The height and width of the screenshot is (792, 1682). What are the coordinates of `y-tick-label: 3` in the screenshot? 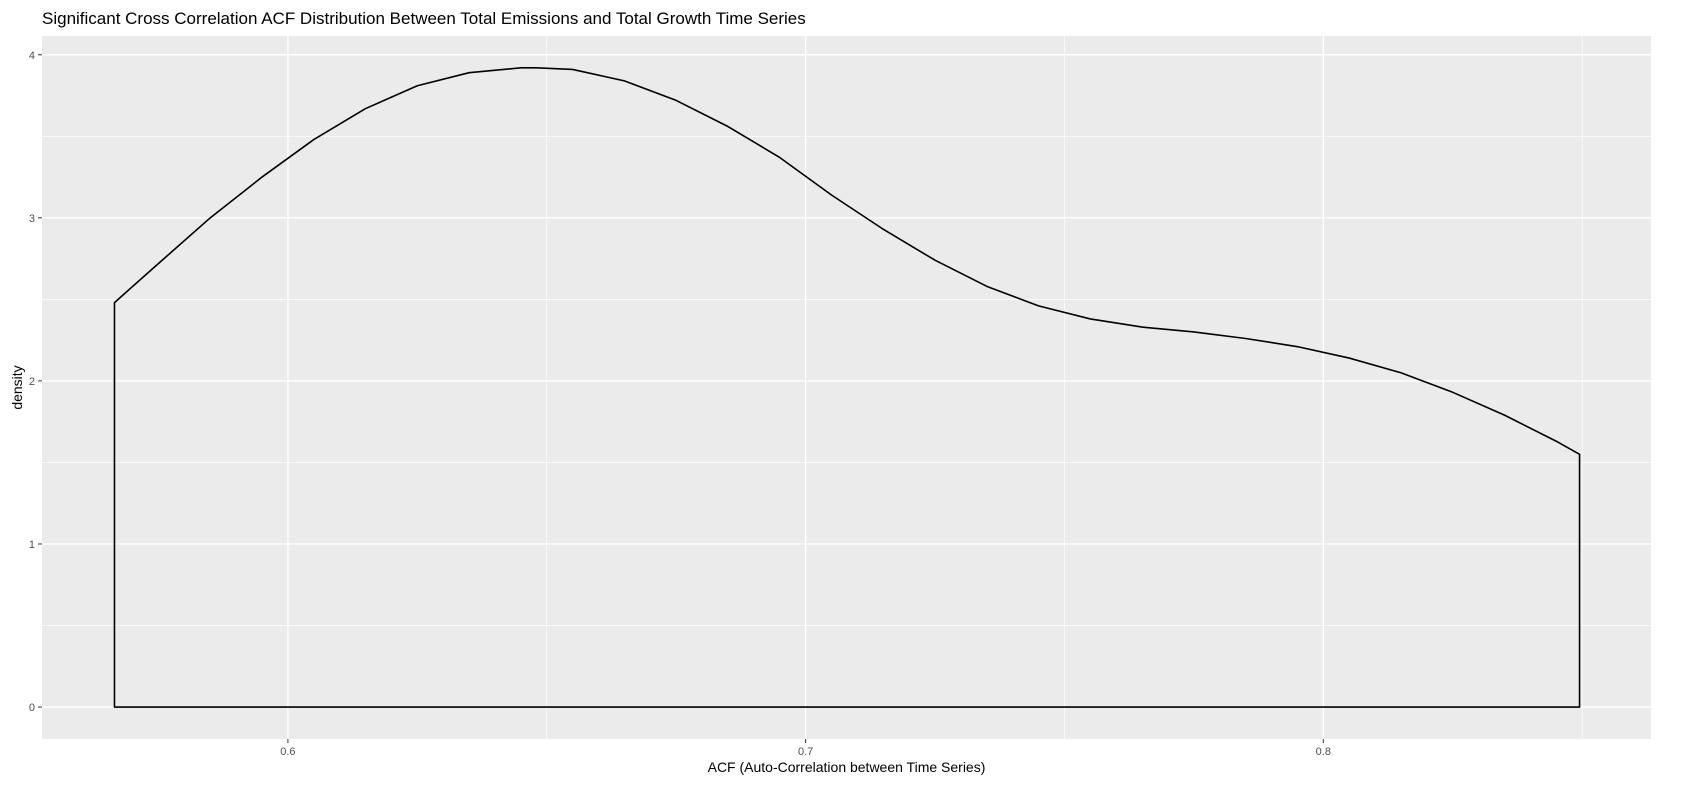 It's located at (32, 219).